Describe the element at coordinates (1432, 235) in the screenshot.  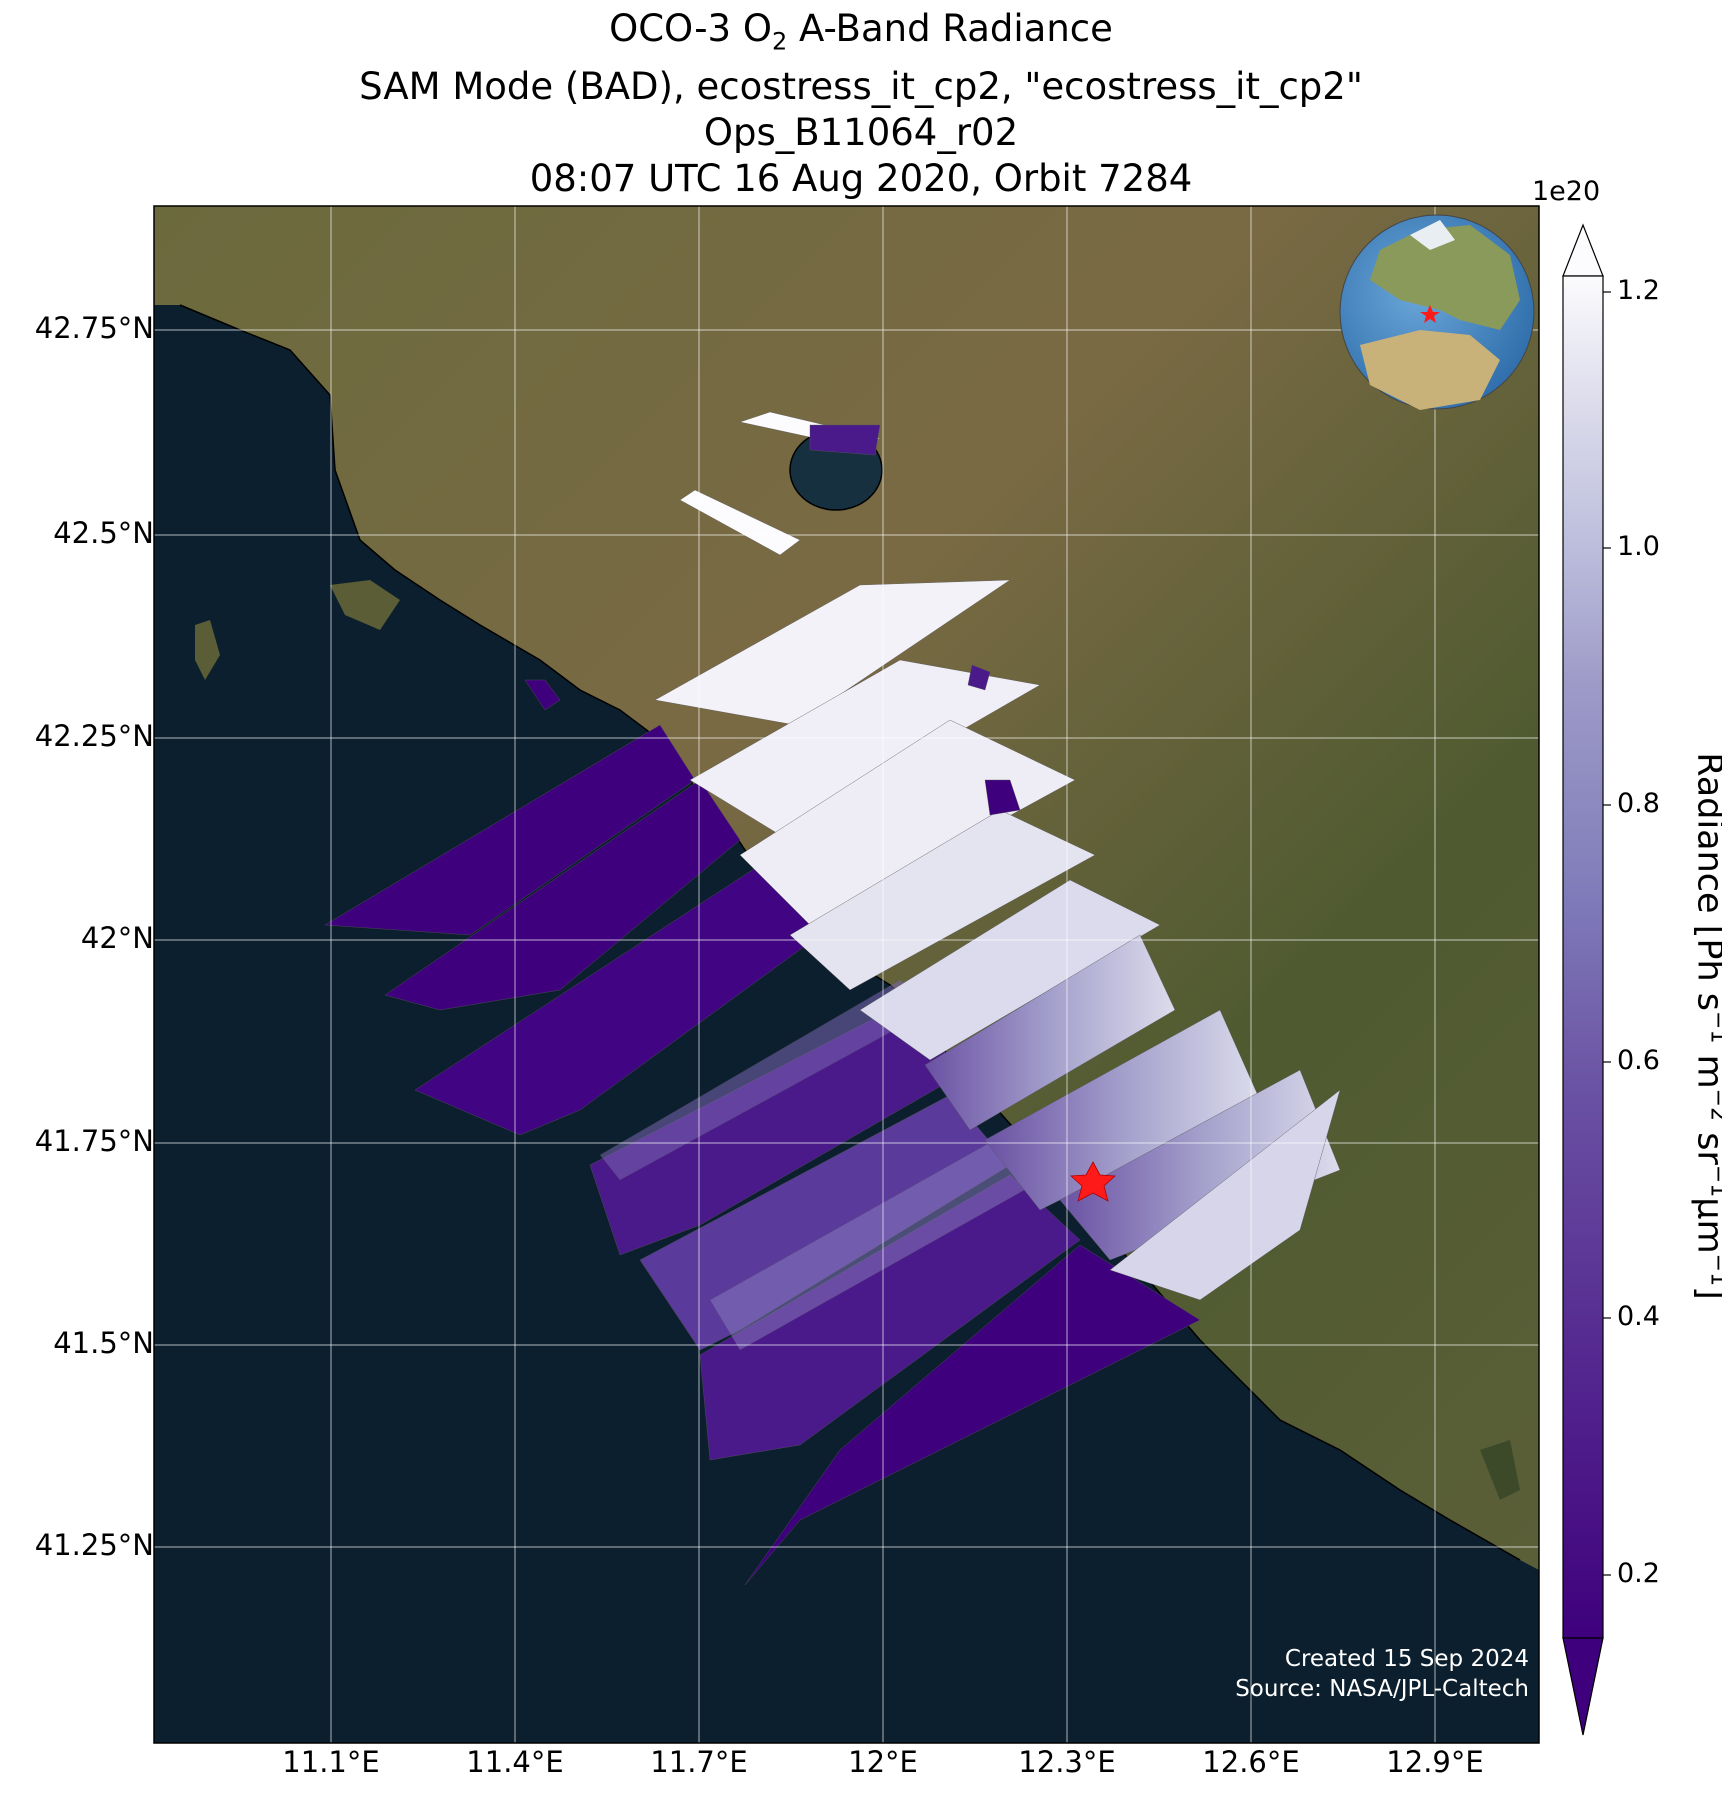
I see `globe-scandinavia-snow` at that location.